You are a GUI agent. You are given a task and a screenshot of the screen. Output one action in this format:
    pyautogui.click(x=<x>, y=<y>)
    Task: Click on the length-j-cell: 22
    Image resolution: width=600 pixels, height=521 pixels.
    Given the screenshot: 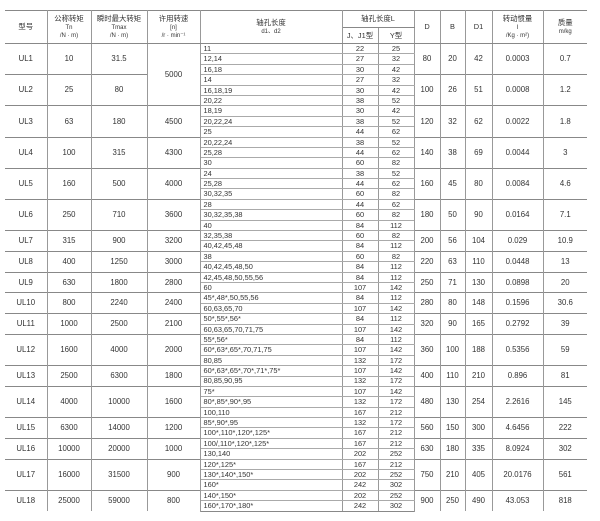 What is the action you would take?
    pyautogui.click(x=360, y=48)
    